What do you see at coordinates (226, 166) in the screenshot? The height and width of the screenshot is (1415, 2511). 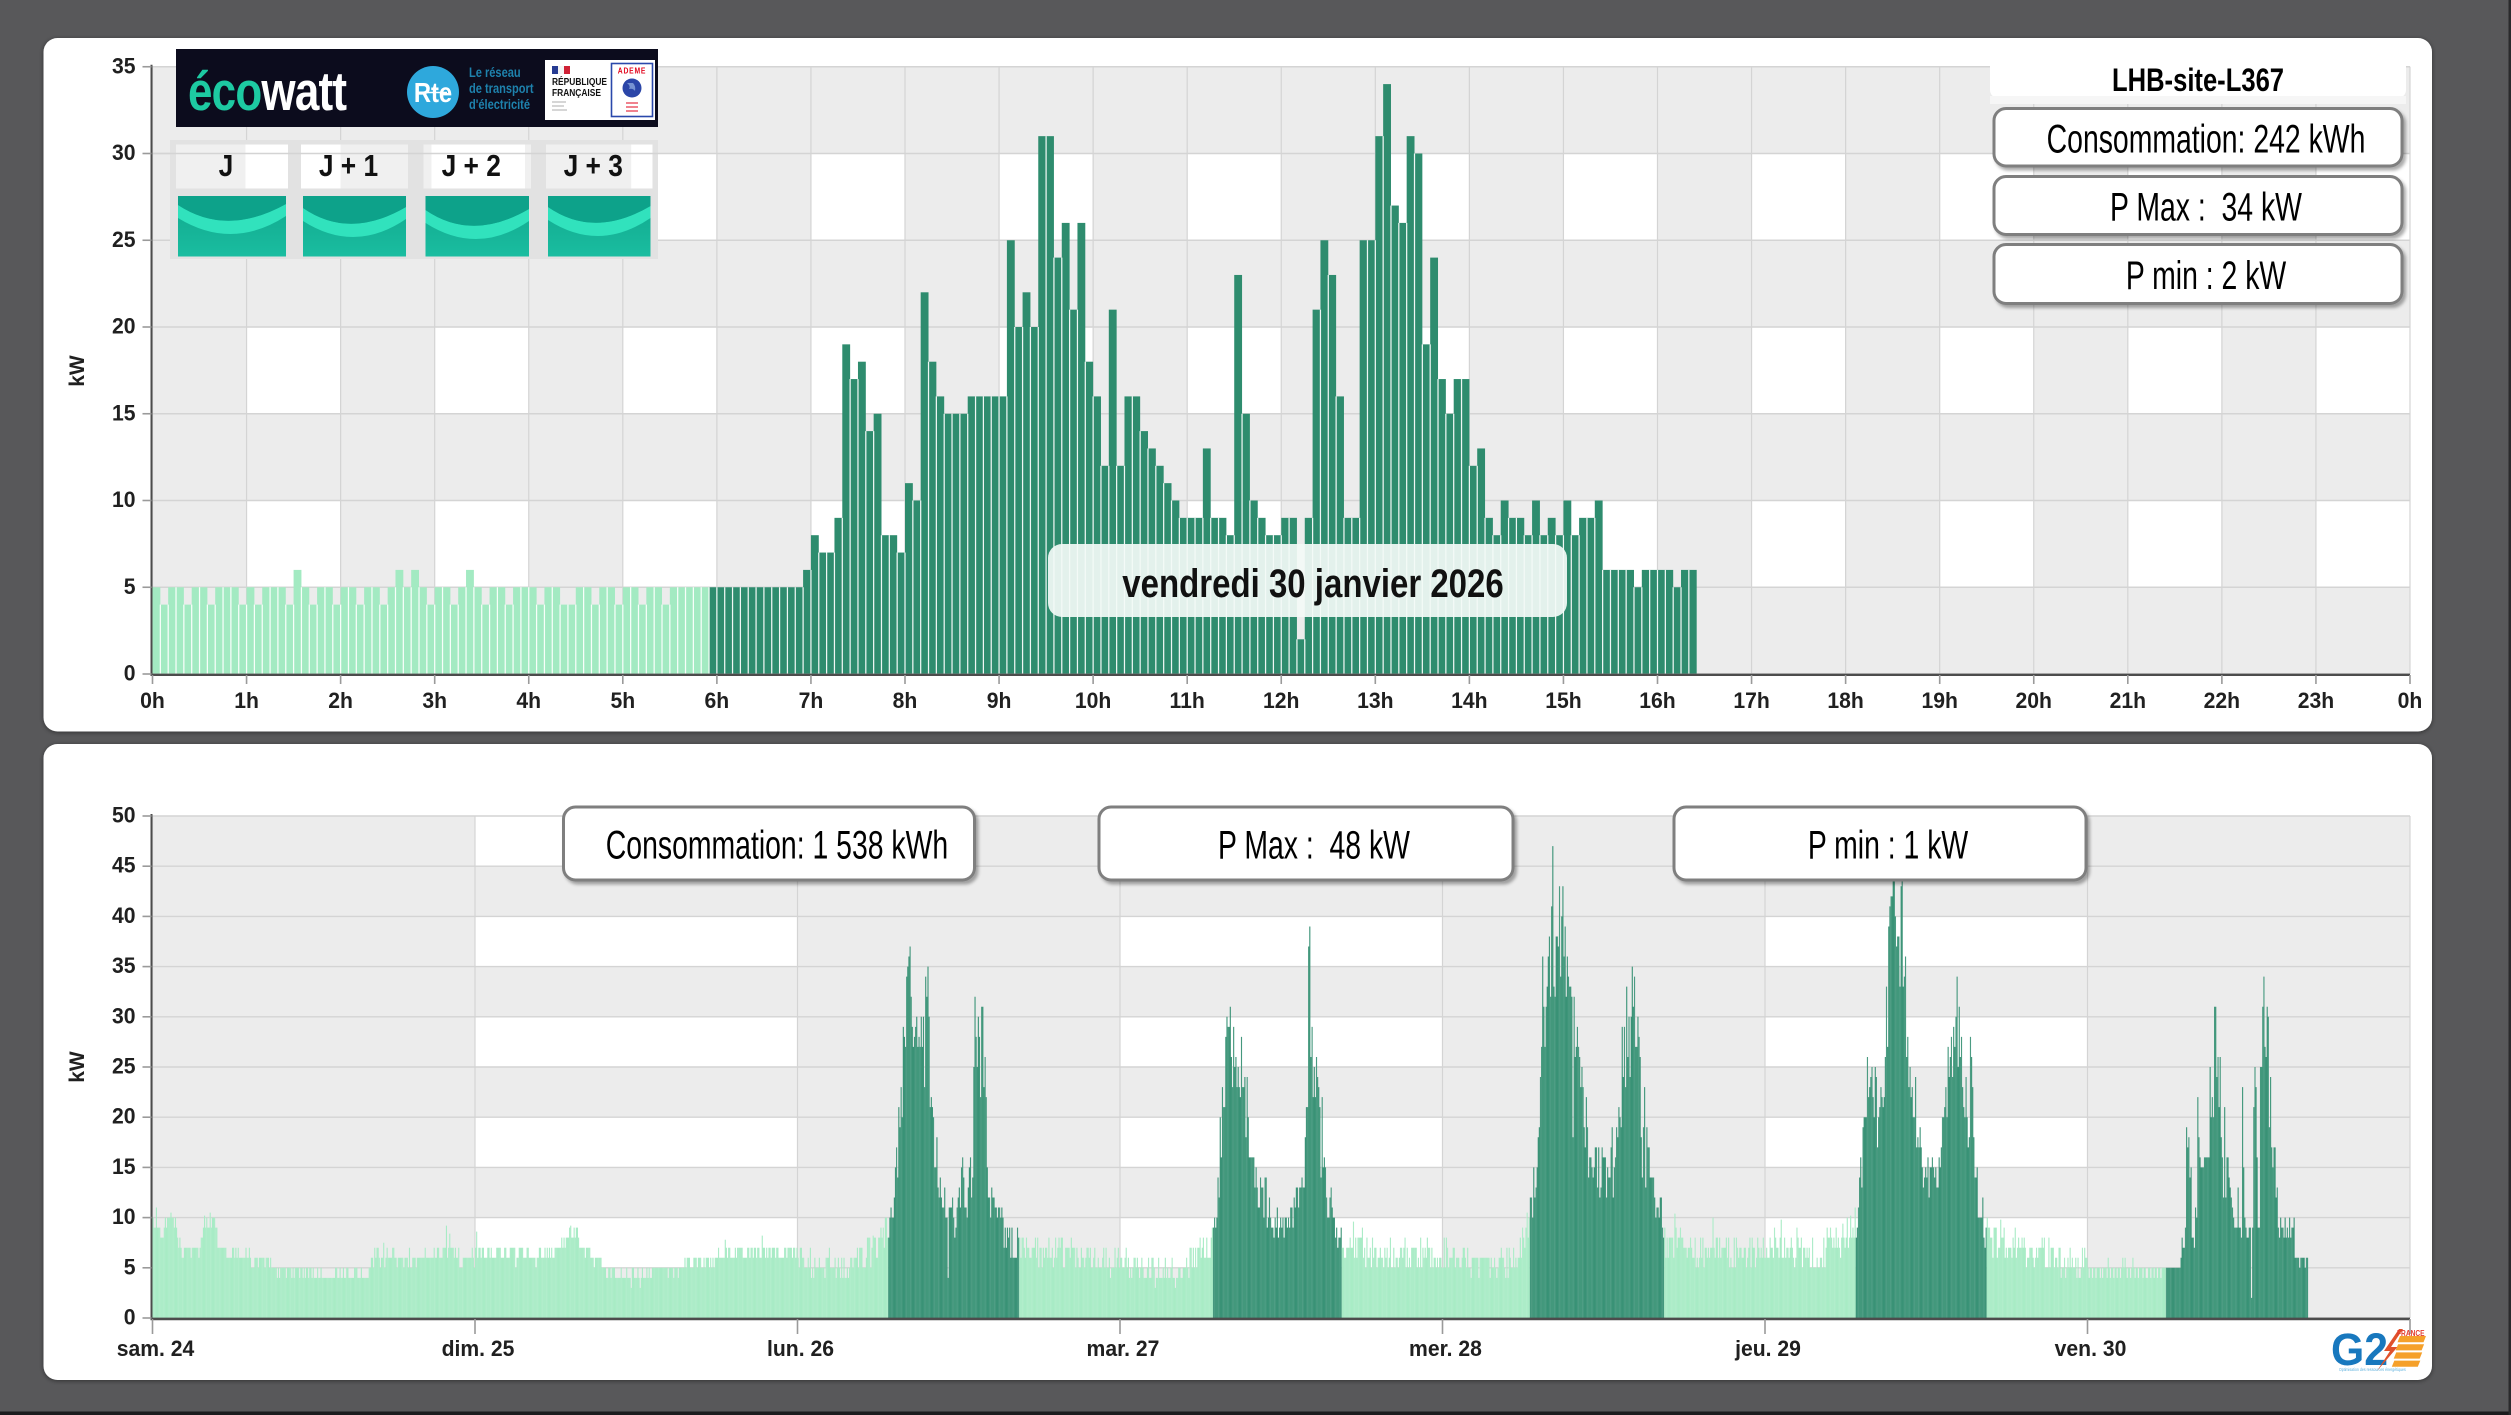 I see `svg-text: J` at bounding box center [226, 166].